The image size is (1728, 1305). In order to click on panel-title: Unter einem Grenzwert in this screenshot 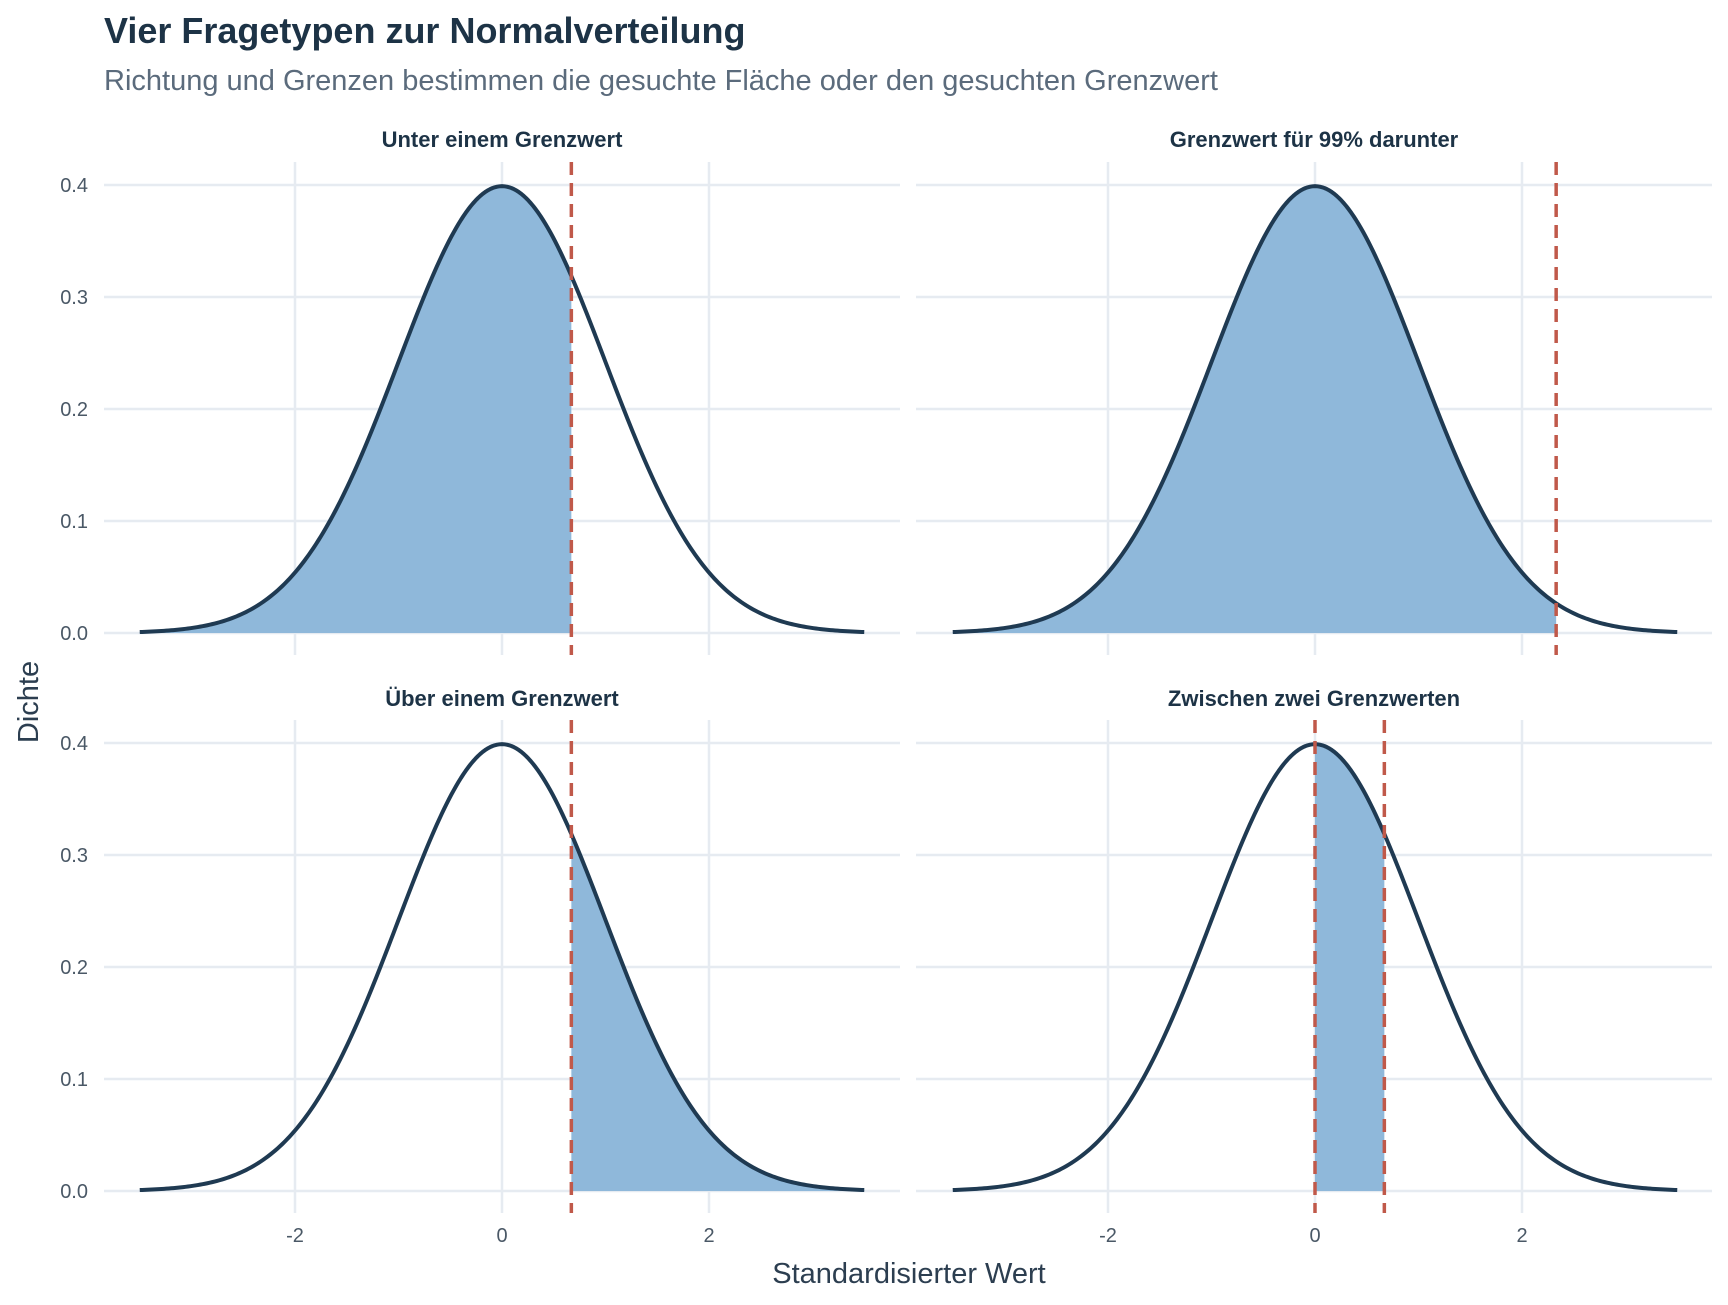, I will do `click(503, 139)`.